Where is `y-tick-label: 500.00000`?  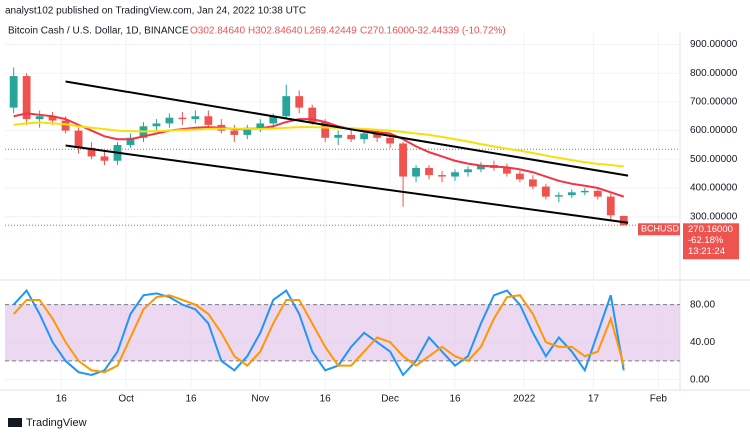 y-tick-label: 500.00000 is located at coordinates (714, 159).